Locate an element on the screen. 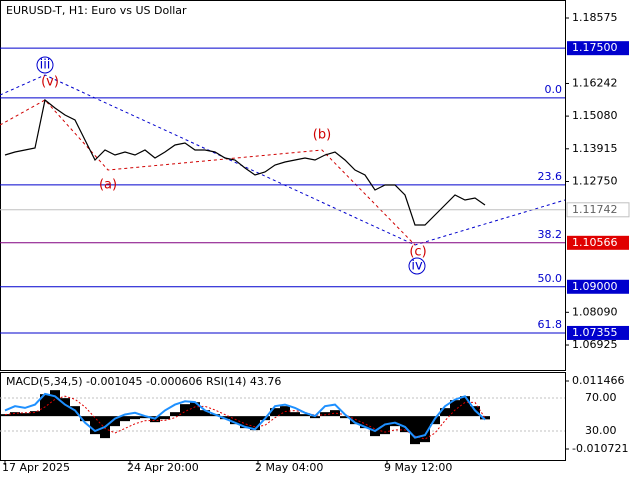 Image resolution: width=640 pixels, height=480 pixels. wave-label: (b) is located at coordinates (322, 135).